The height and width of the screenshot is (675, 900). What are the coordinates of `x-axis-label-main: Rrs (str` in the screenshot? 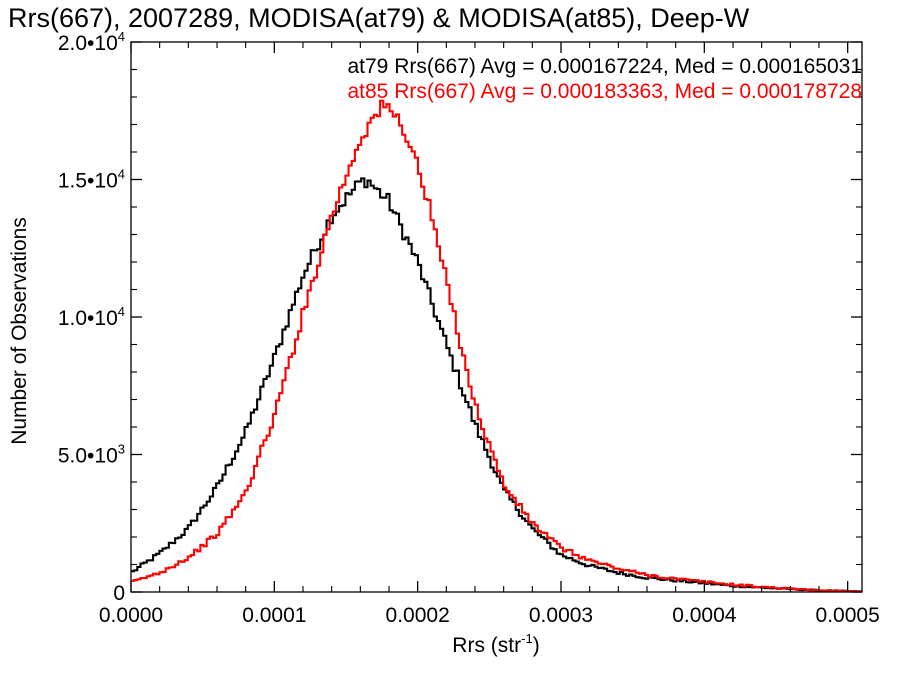 It's located at (486, 645).